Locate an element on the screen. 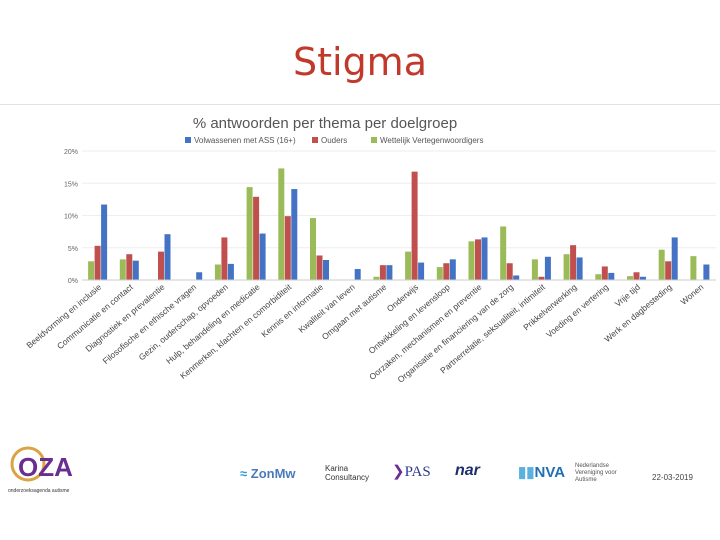 This screenshot has height=540, width=720. slide-title: Stigma is located at coordinates (359, 62).